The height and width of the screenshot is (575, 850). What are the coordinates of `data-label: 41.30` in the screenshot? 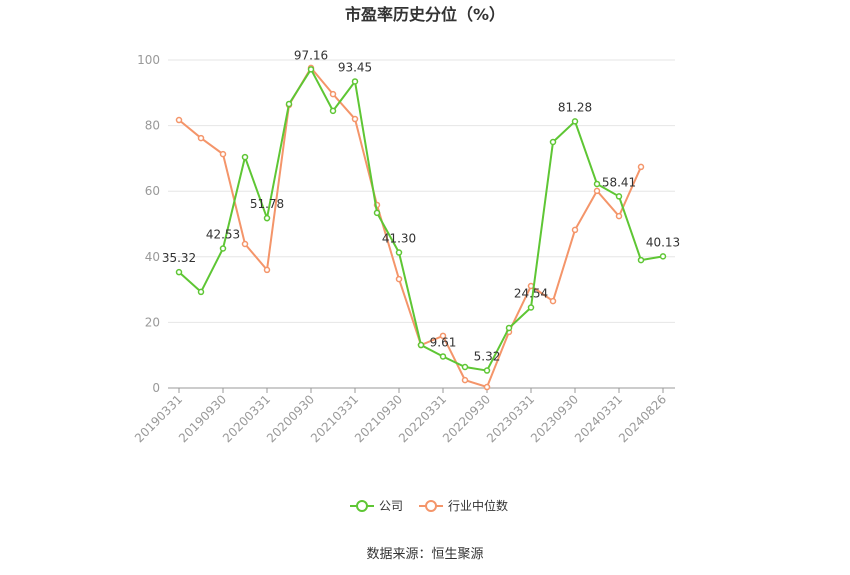 It's located at (399, 239).